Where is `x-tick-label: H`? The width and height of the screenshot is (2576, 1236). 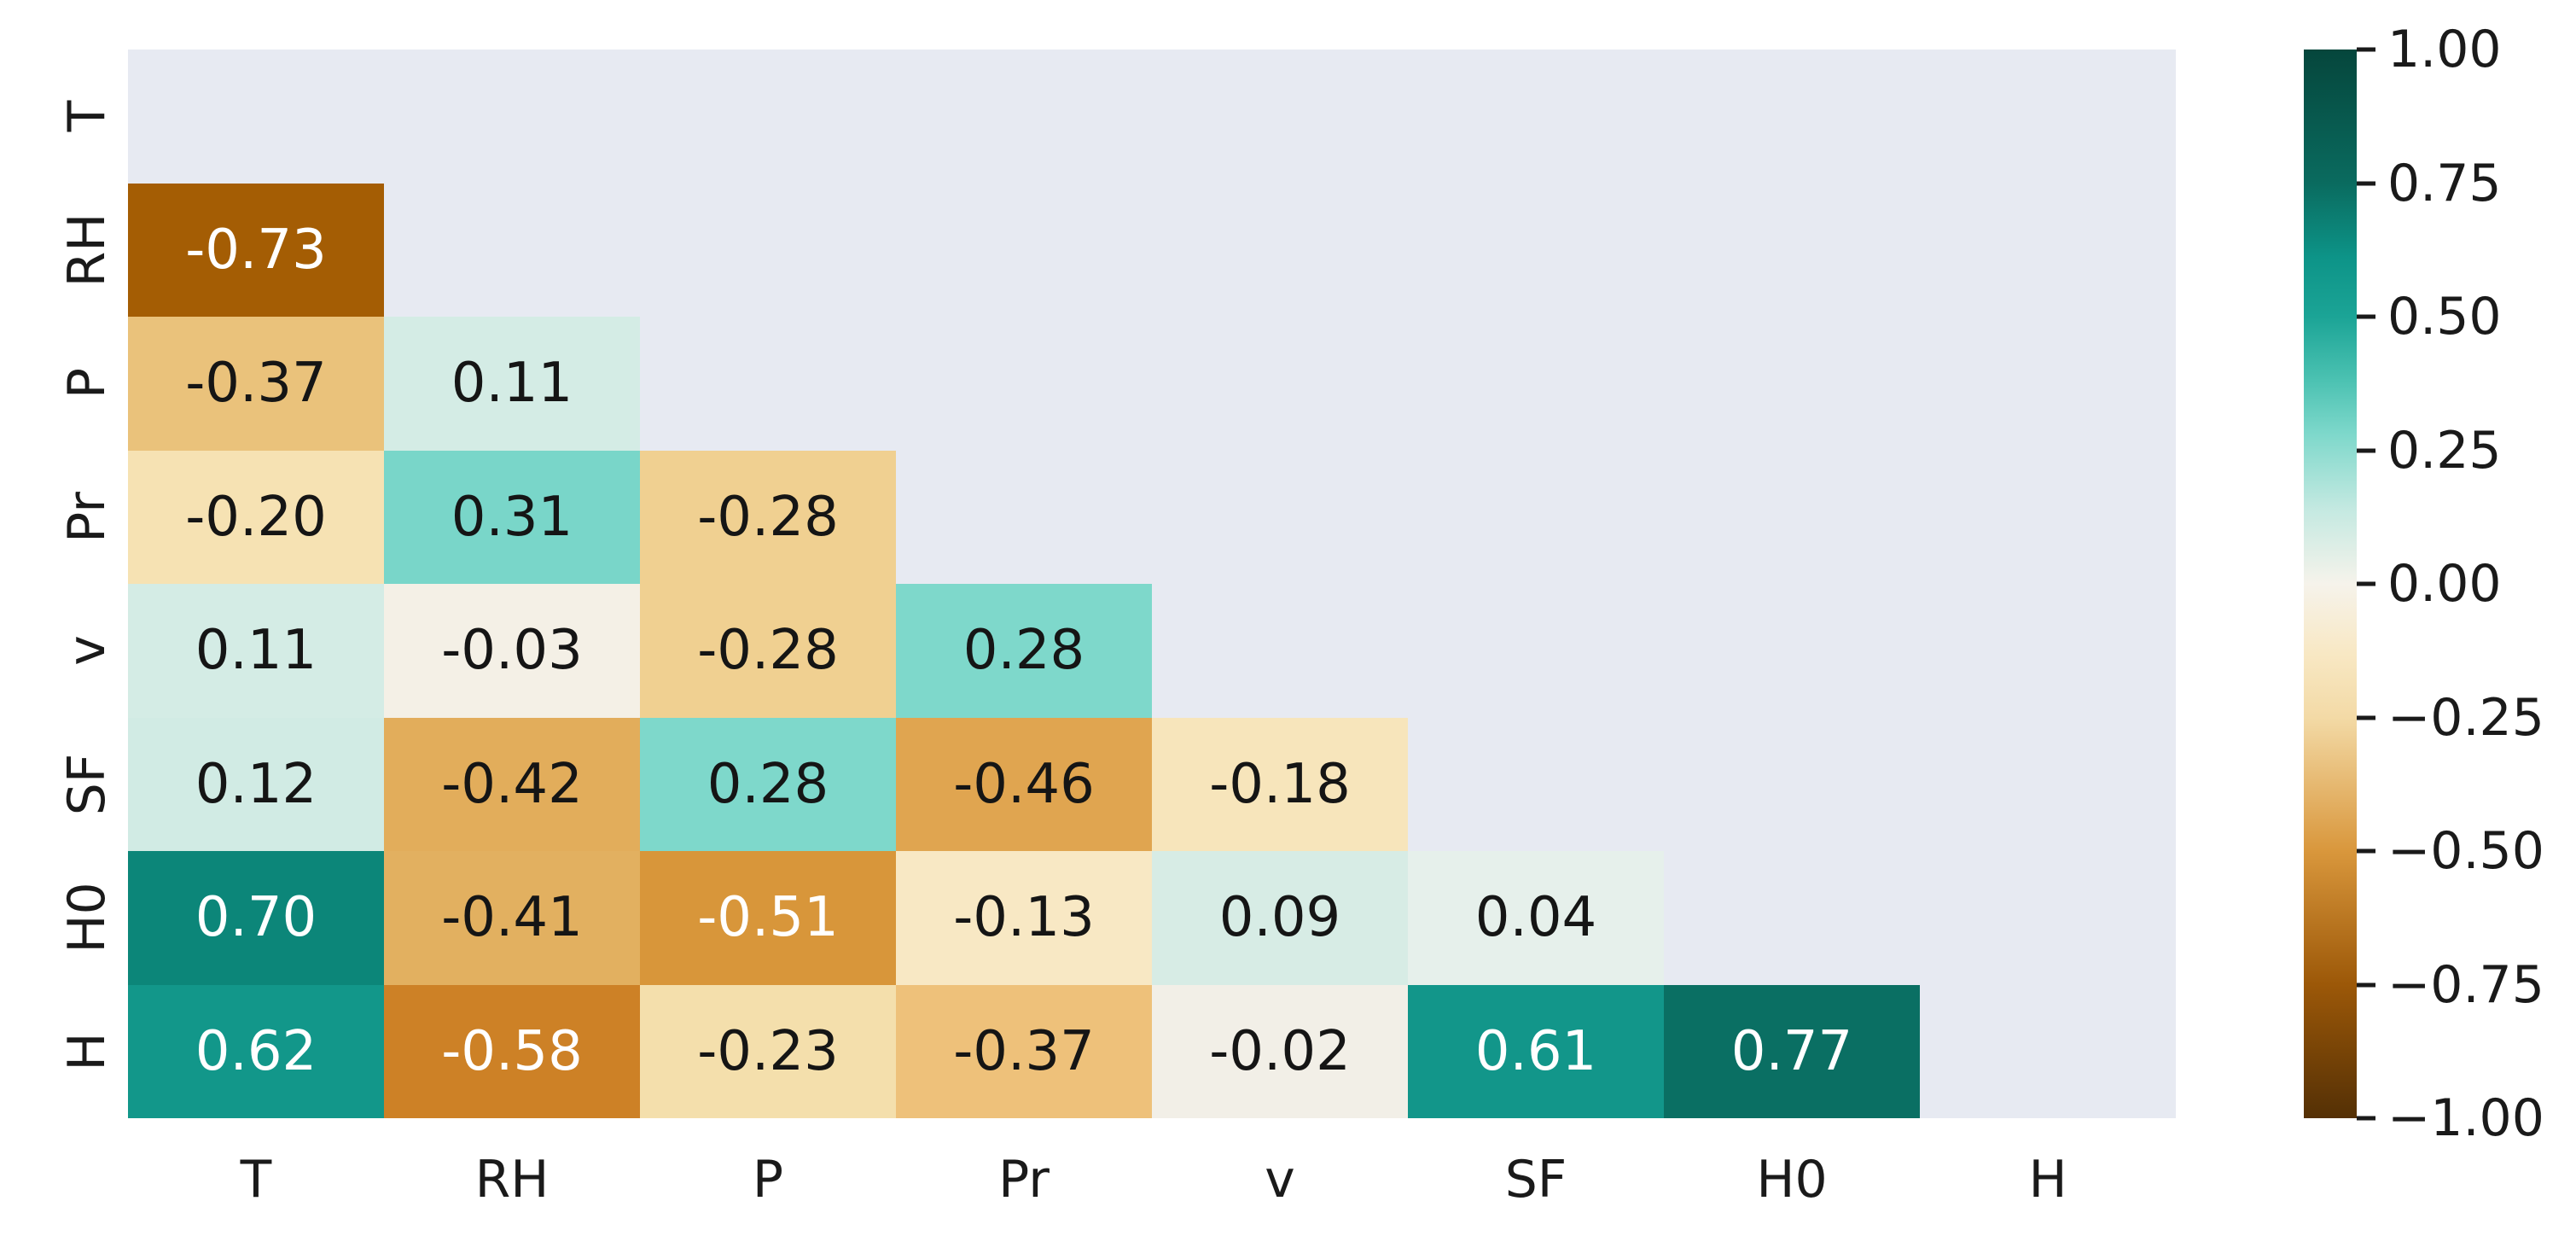 x-tick-label: H is located at coordinates (2047, 1180).